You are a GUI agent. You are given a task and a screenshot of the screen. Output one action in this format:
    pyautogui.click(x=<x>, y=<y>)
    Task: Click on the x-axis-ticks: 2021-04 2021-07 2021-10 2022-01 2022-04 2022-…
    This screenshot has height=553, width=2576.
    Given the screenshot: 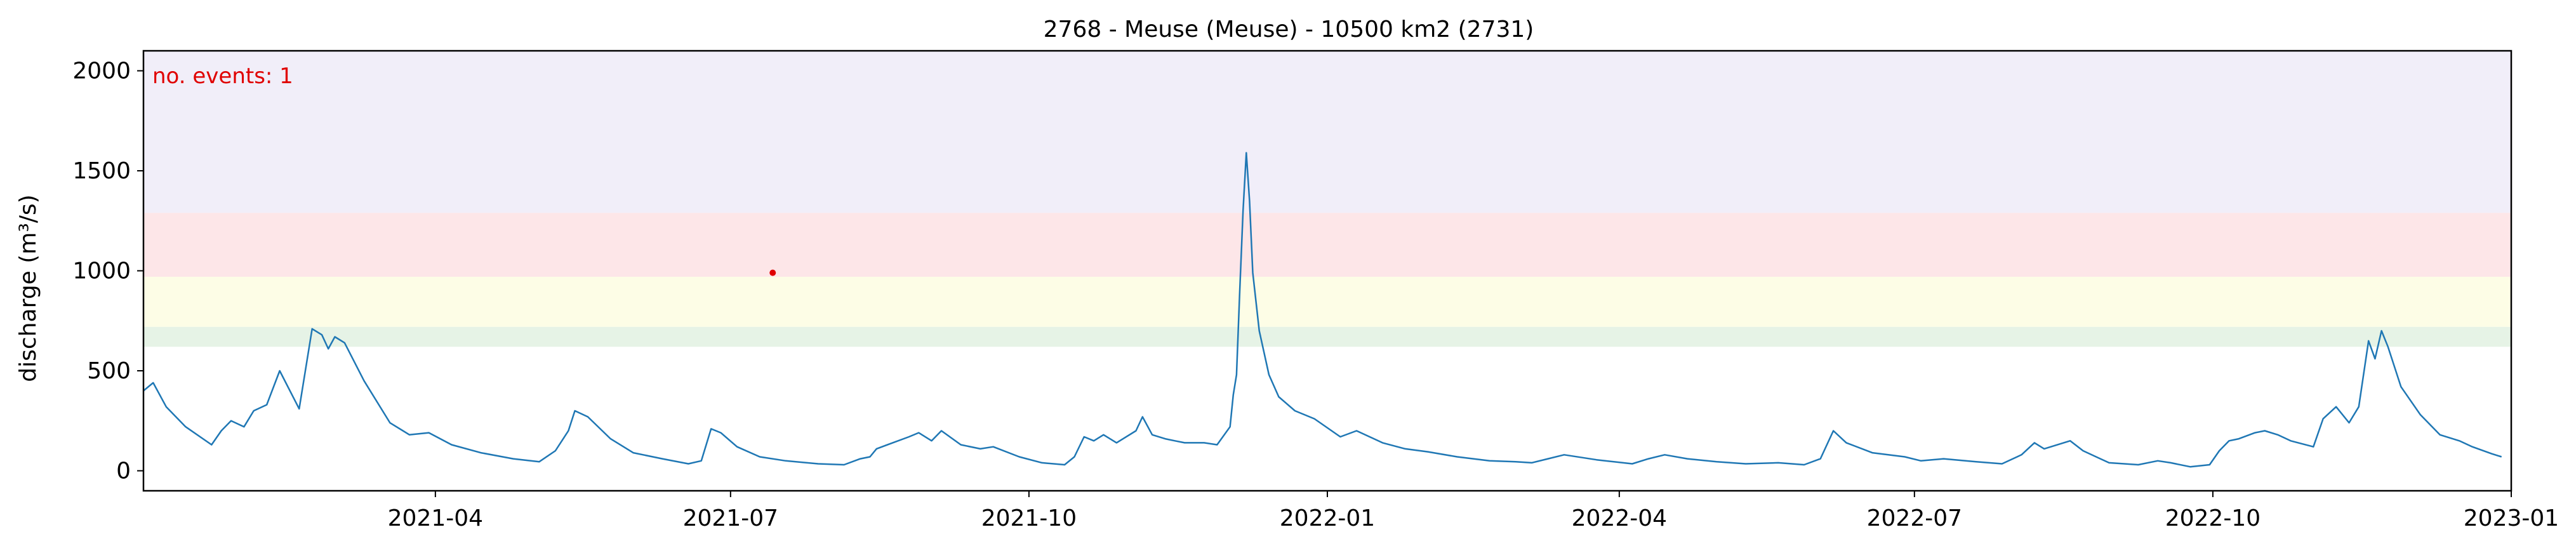 What is the action you would take?
    pyautogui.click(x=1473, y=511)
    